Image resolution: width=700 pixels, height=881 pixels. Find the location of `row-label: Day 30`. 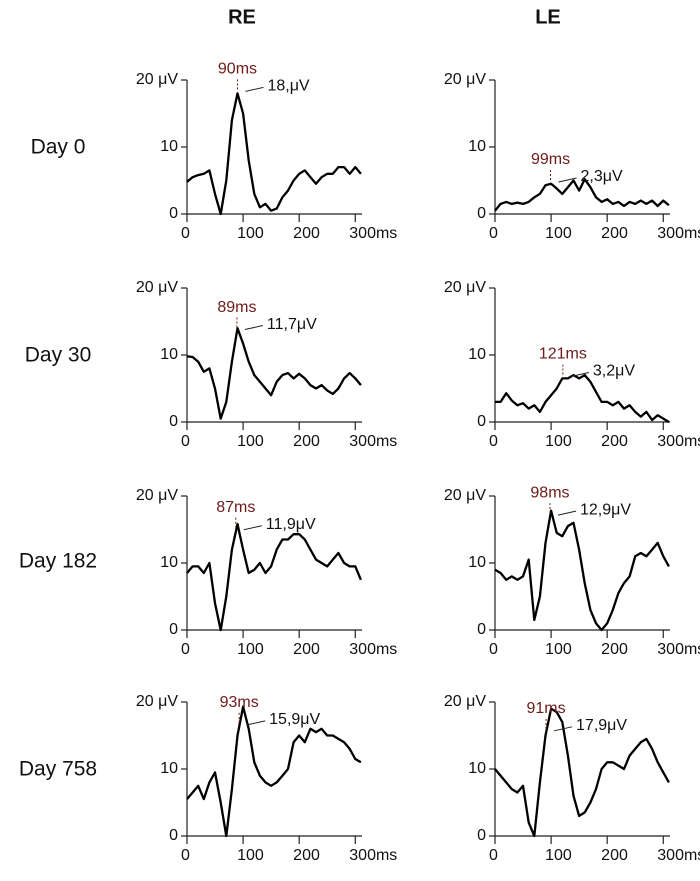

row-label: Day 30 is located at coordinates (58, 355).